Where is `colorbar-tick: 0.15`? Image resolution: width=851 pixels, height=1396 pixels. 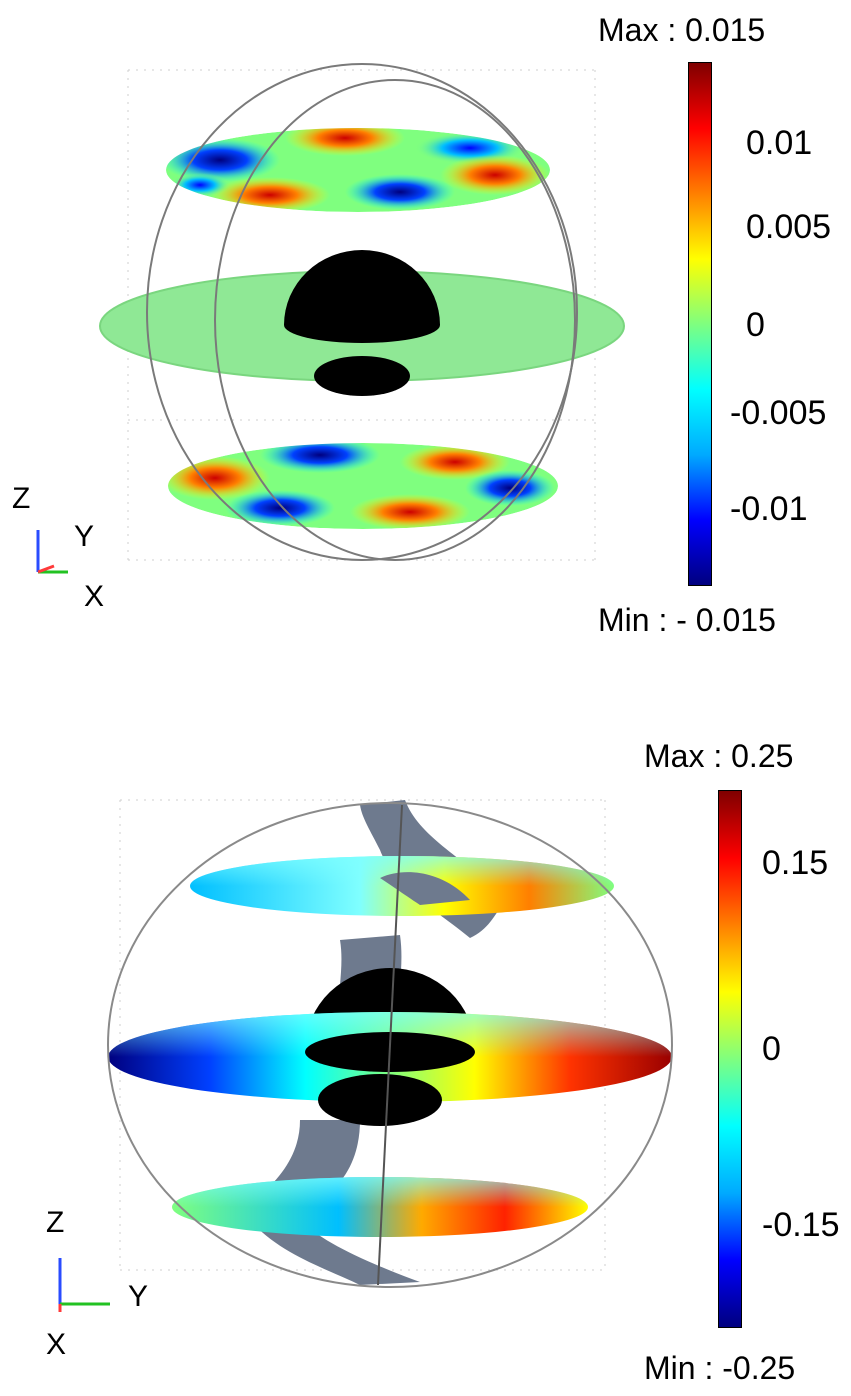
colorbar-tick: 0.15 is located at coordinates (795, 863).